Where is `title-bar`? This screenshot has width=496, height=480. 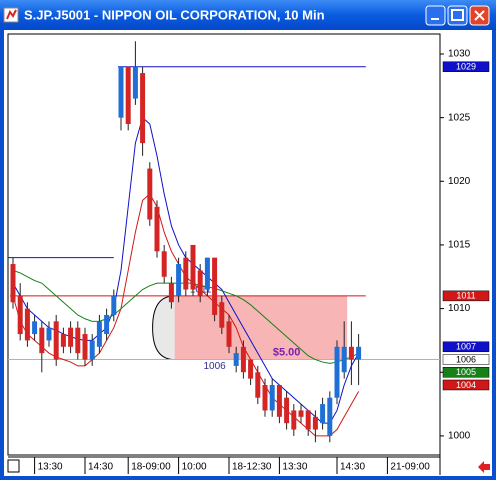
title-bar is located at coordinates (248, 15).